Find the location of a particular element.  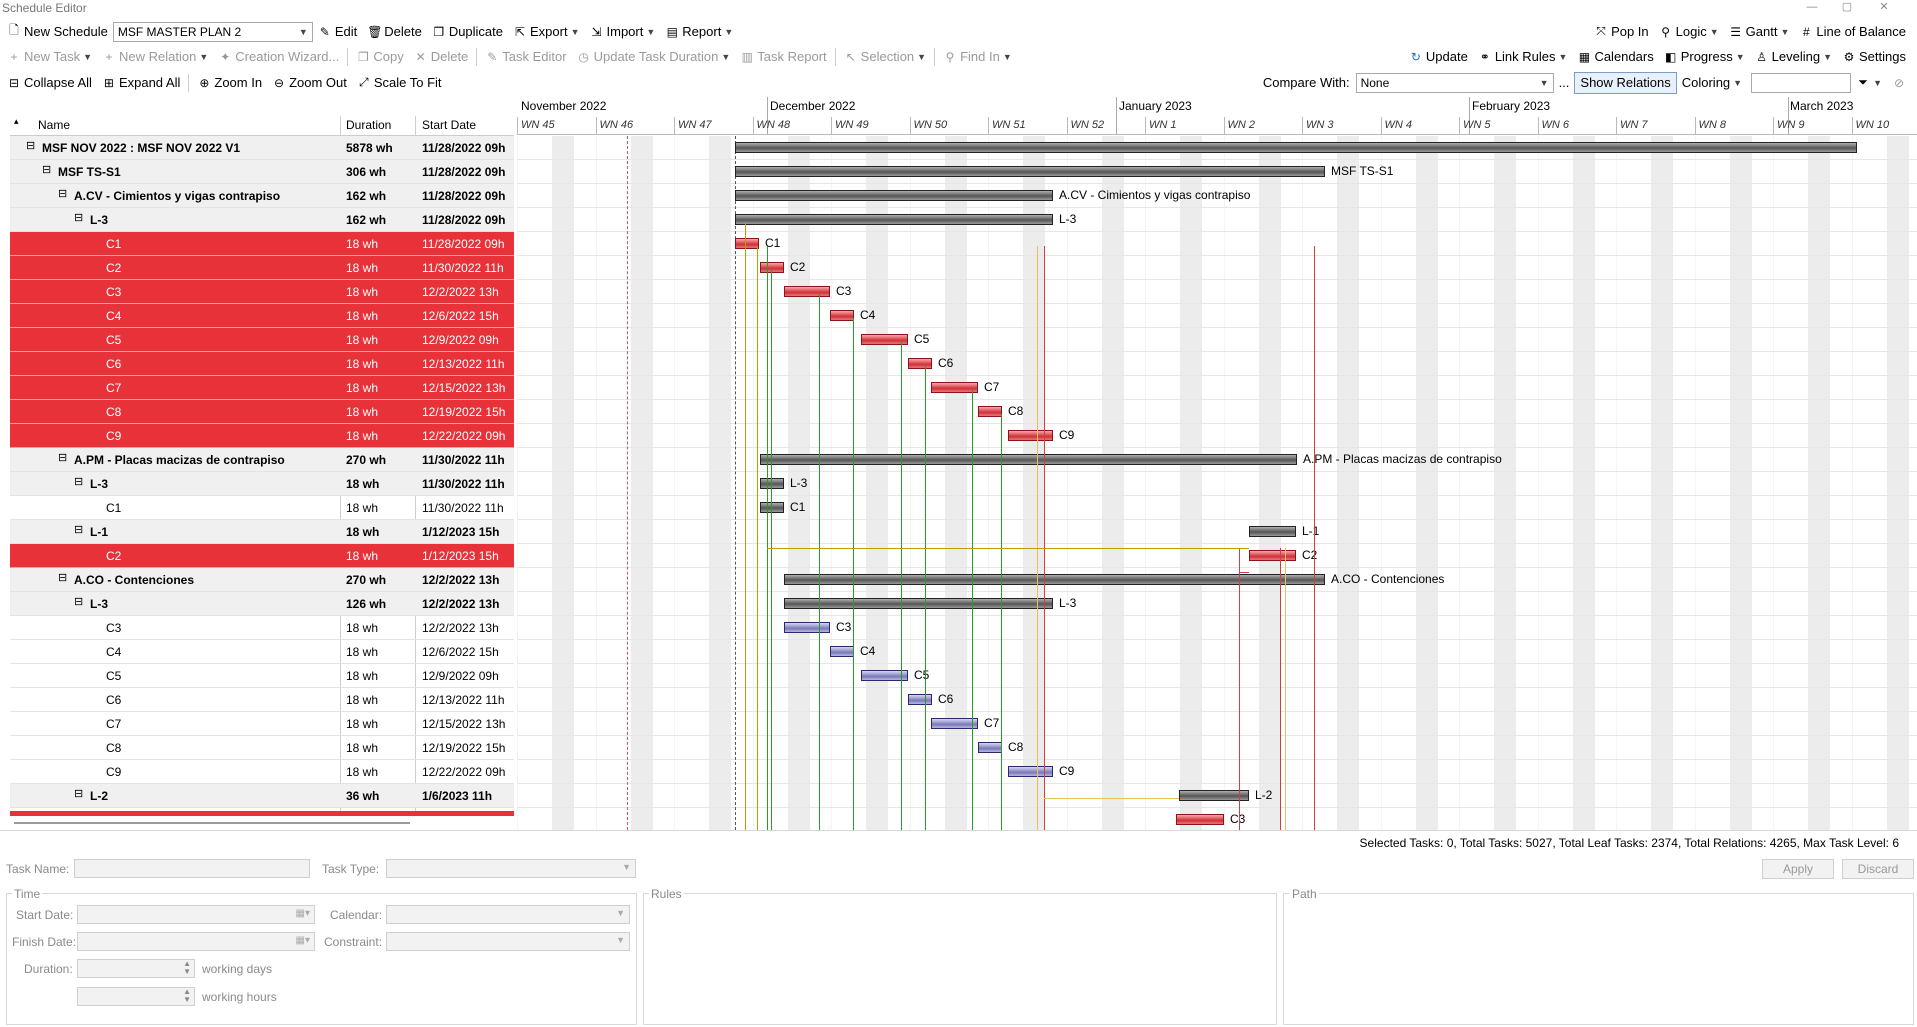

selection-button: ↖ Selection ▼ is located at coordinates (886, 56).